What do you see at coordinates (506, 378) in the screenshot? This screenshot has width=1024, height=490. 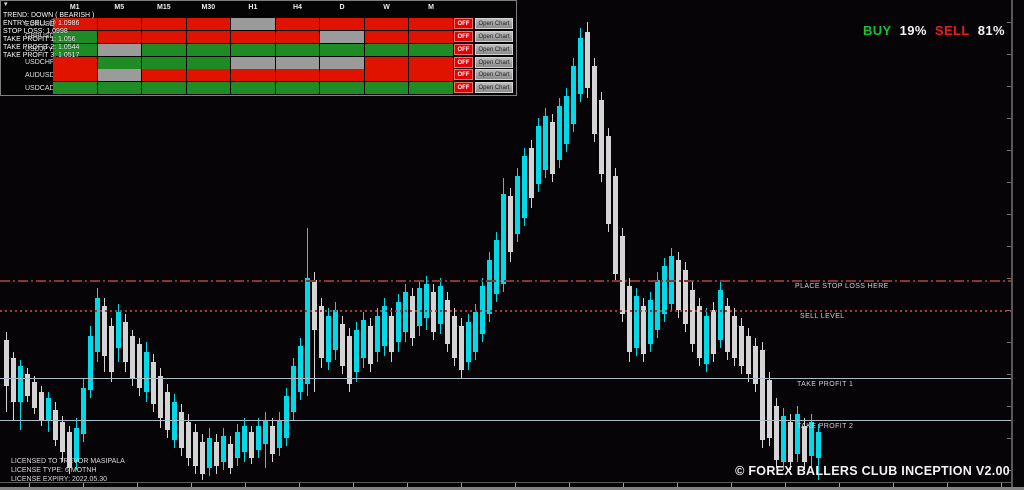 I see `take-profit-1-line` at bounding box center [506, 378].